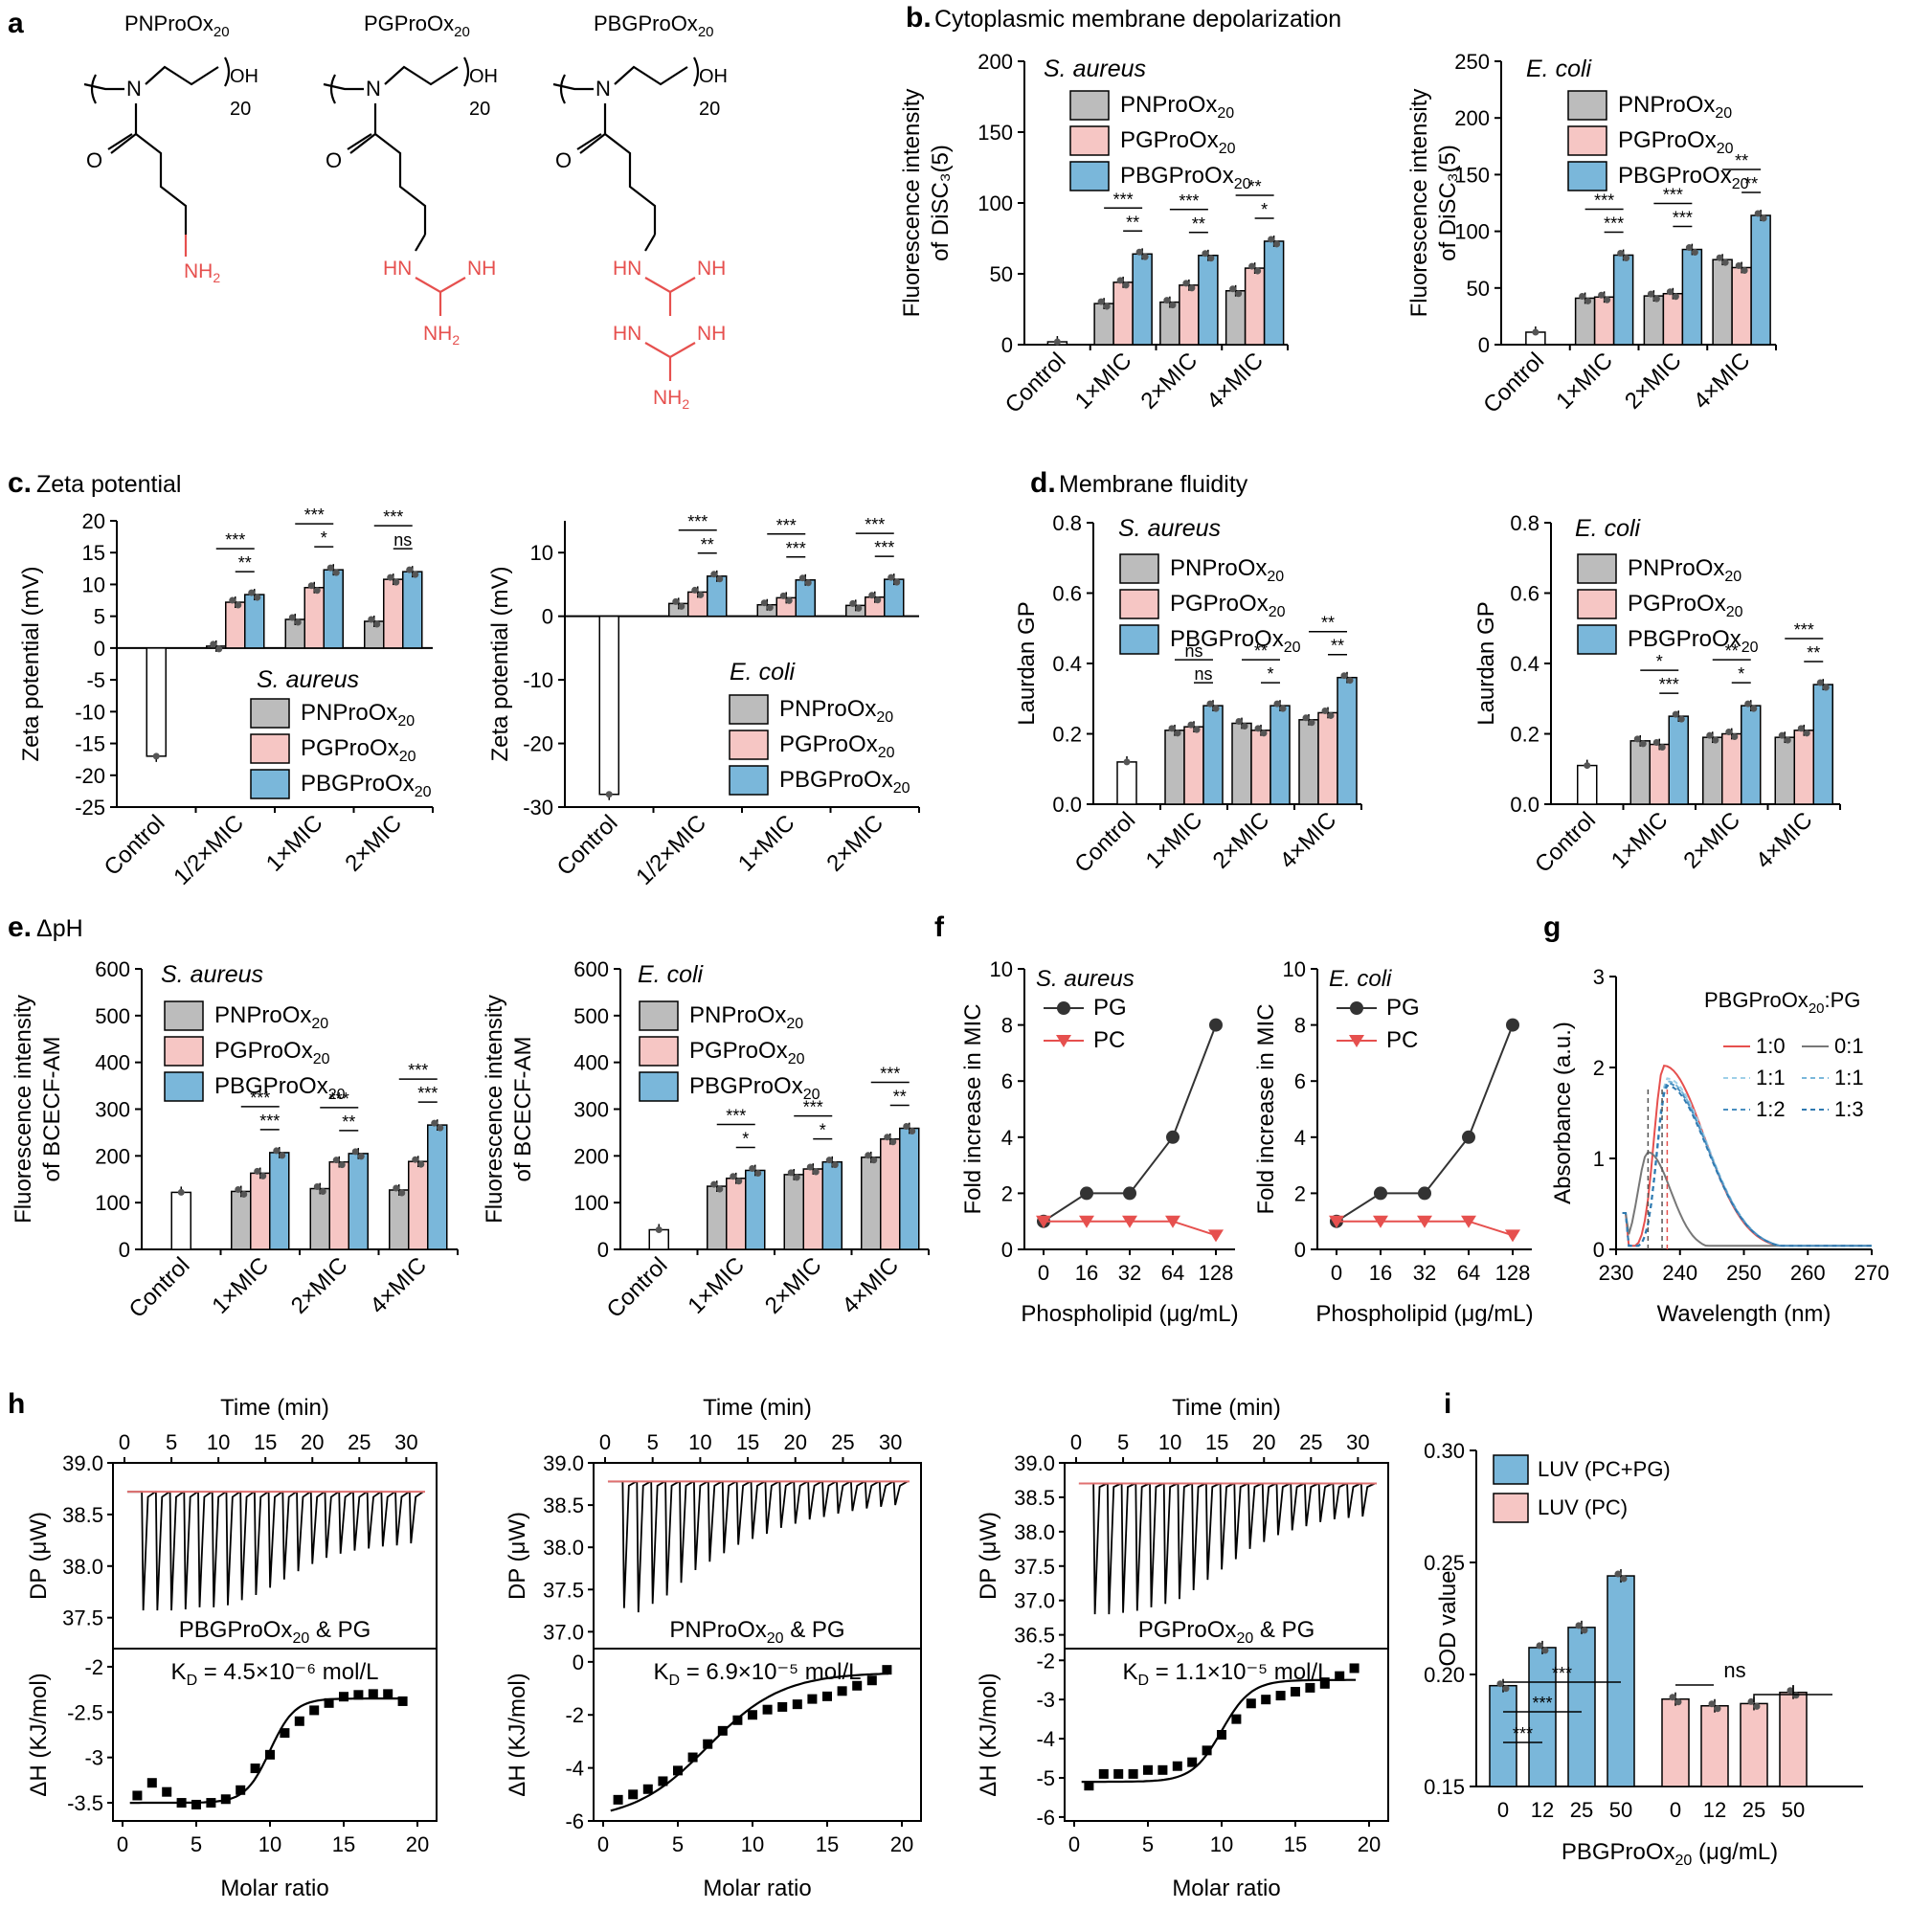 This screenshot has height=1932, width=1910. I want to click on x-tick-label: 15, so click(343, 1844).